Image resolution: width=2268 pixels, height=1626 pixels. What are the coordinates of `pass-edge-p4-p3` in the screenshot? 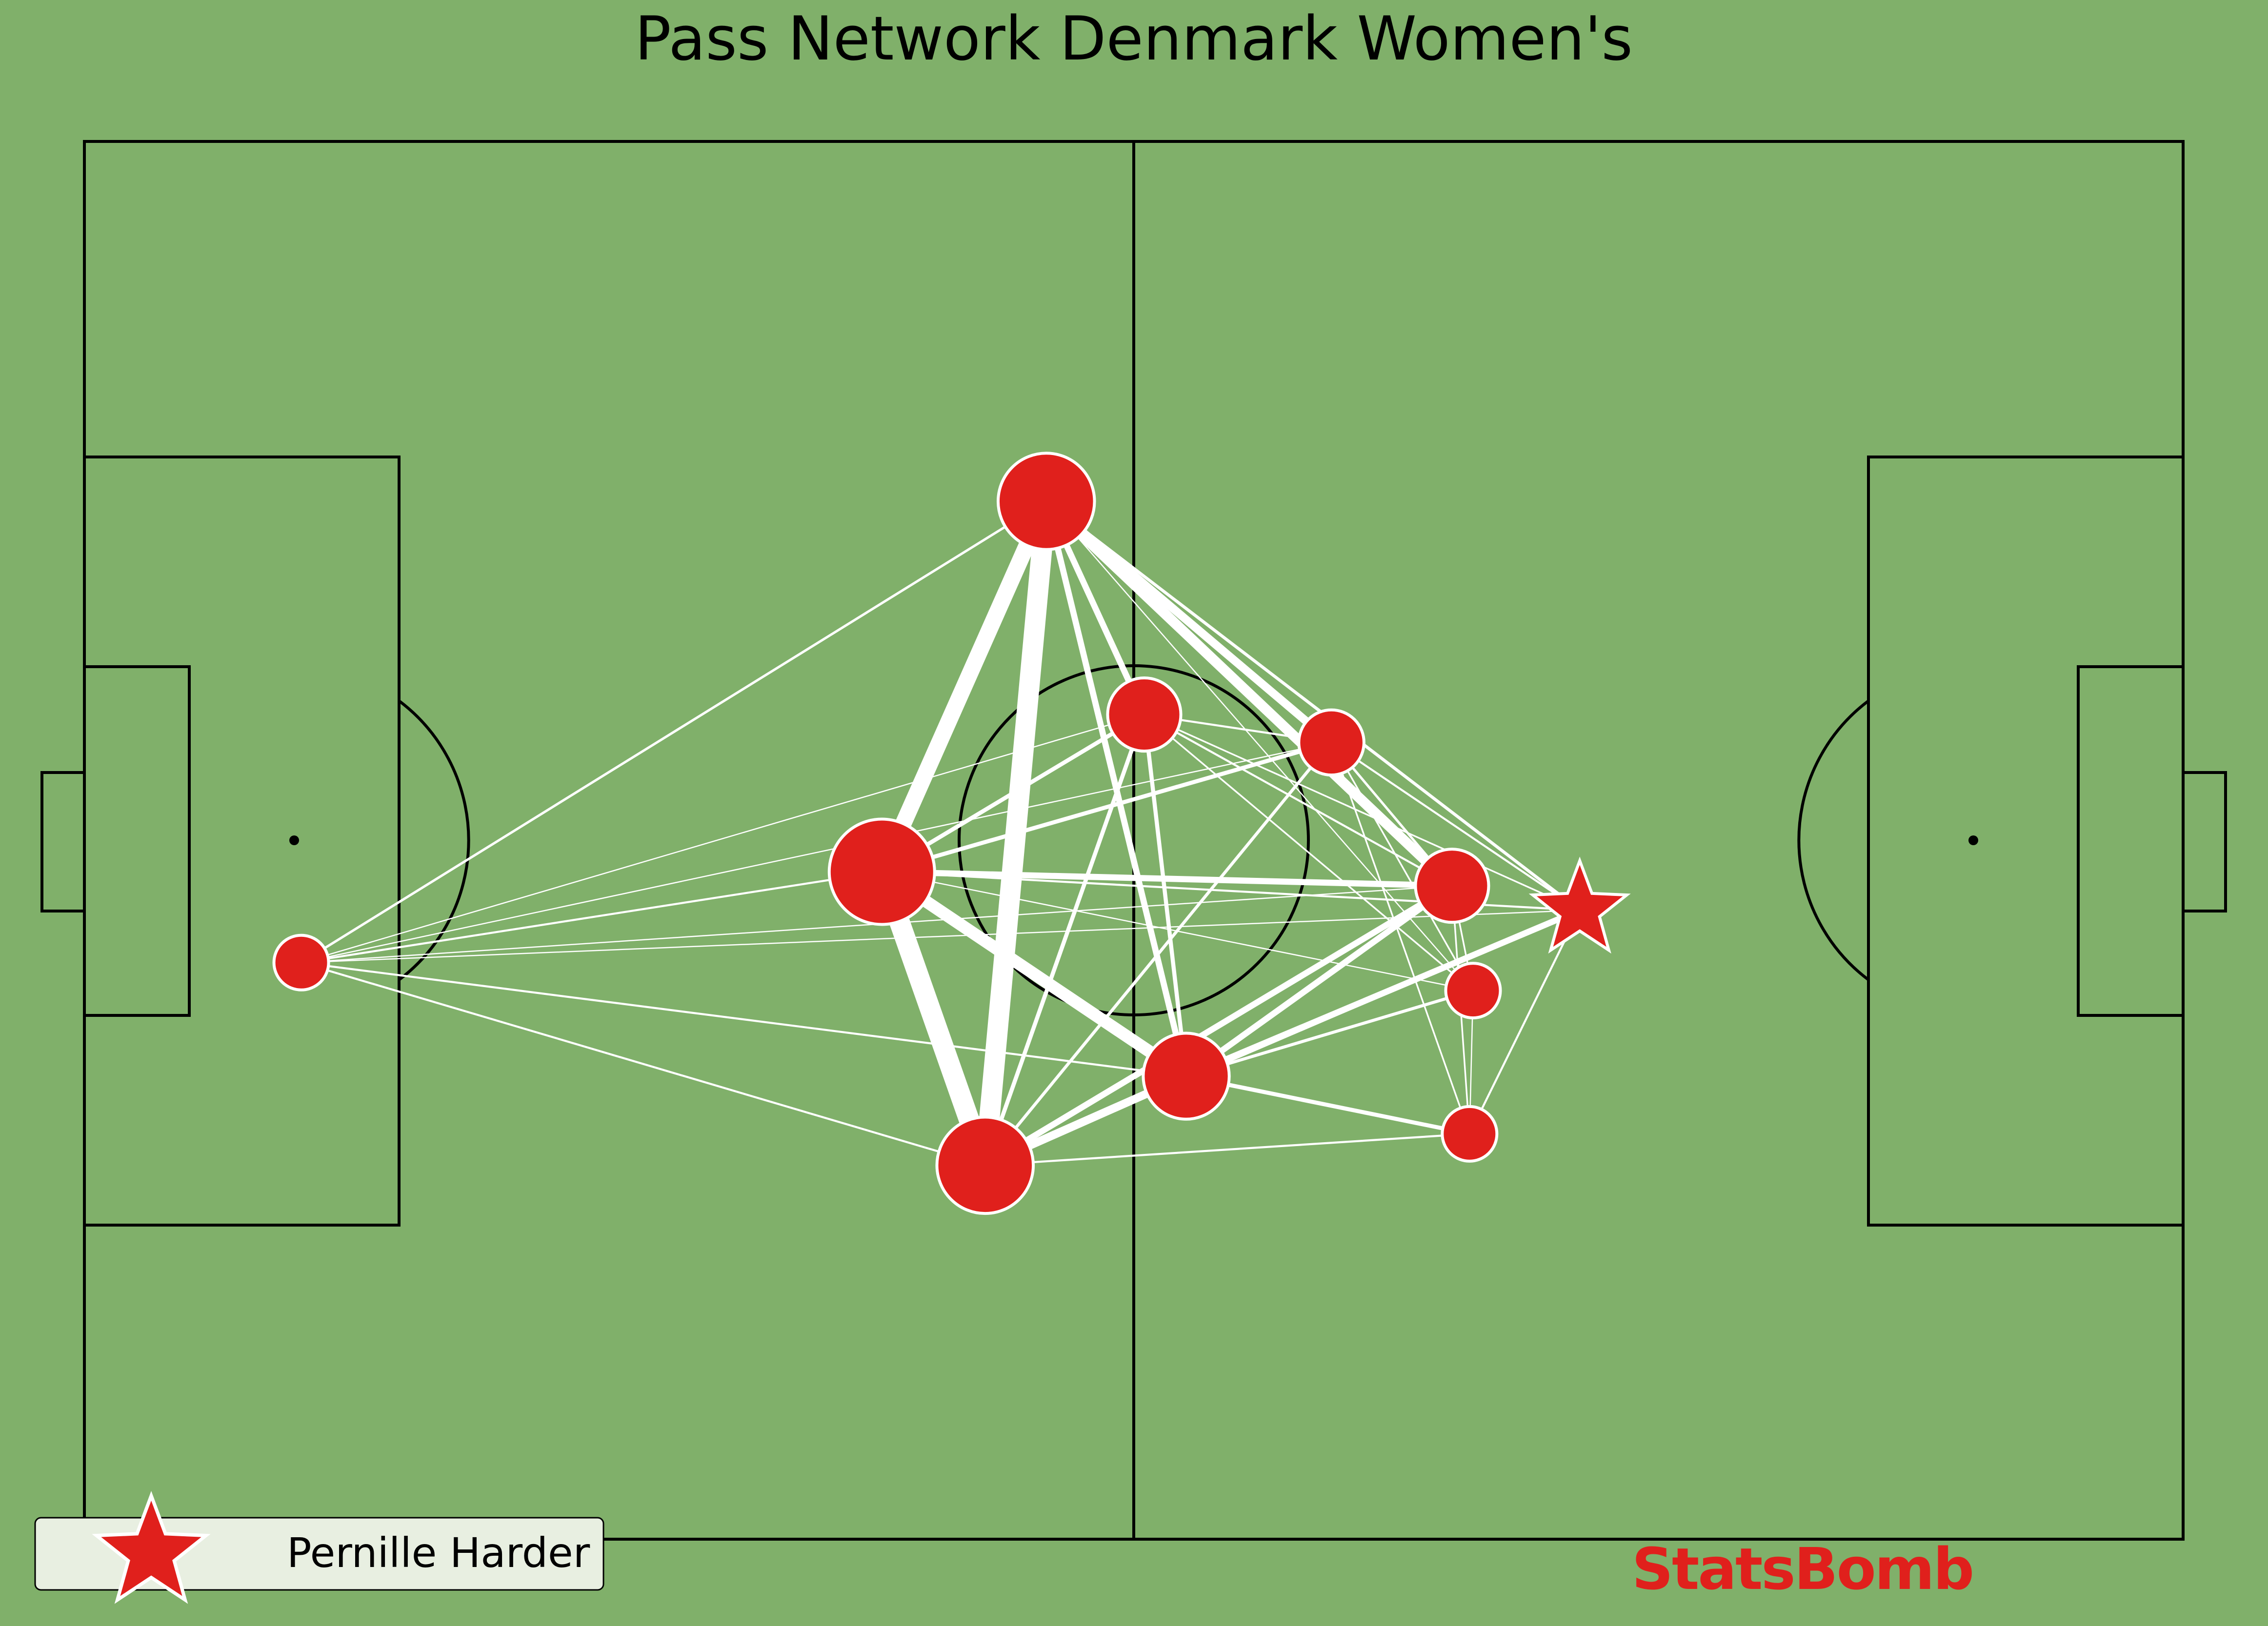 It's located at (1106, 807).